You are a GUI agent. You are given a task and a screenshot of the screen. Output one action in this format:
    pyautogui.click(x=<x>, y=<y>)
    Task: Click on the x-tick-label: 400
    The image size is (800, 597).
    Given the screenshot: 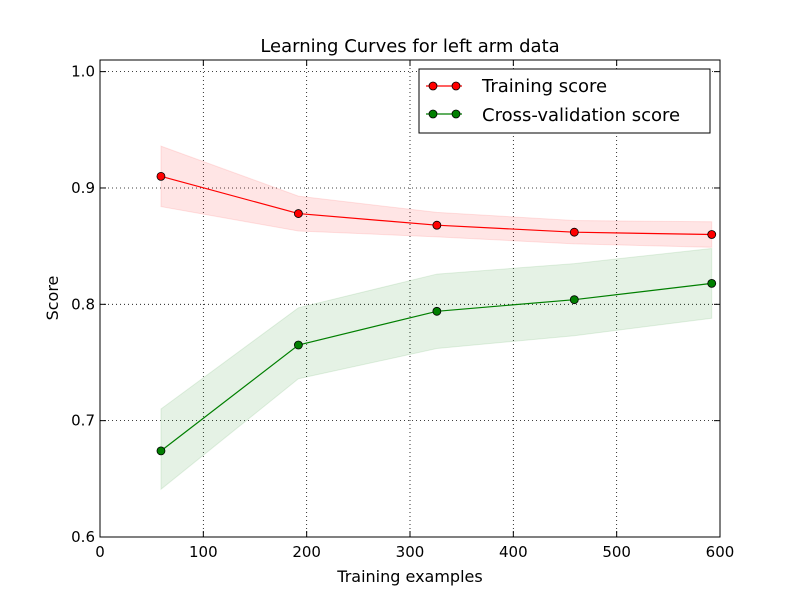 What is the action you would take?
    pyautogui.click(x=513, y=552)
    